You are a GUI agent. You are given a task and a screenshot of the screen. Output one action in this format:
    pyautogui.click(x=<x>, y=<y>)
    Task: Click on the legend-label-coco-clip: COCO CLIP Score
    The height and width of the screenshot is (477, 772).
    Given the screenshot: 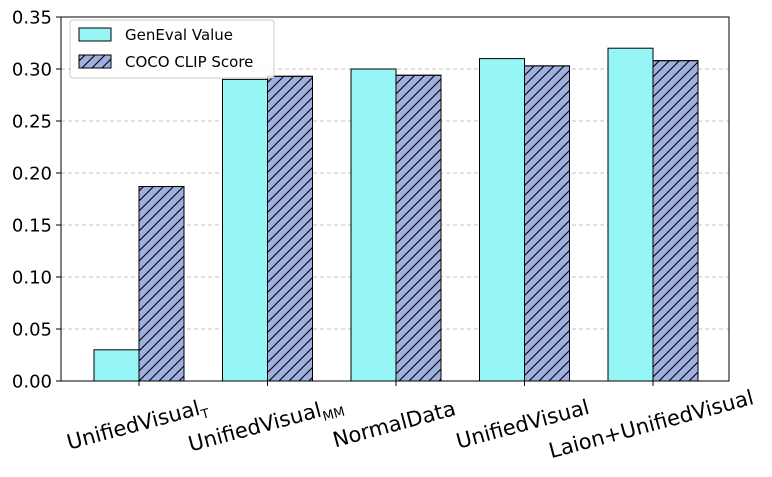 What is the action you would take?
    pyautogui.click(x=189, y=62)
    